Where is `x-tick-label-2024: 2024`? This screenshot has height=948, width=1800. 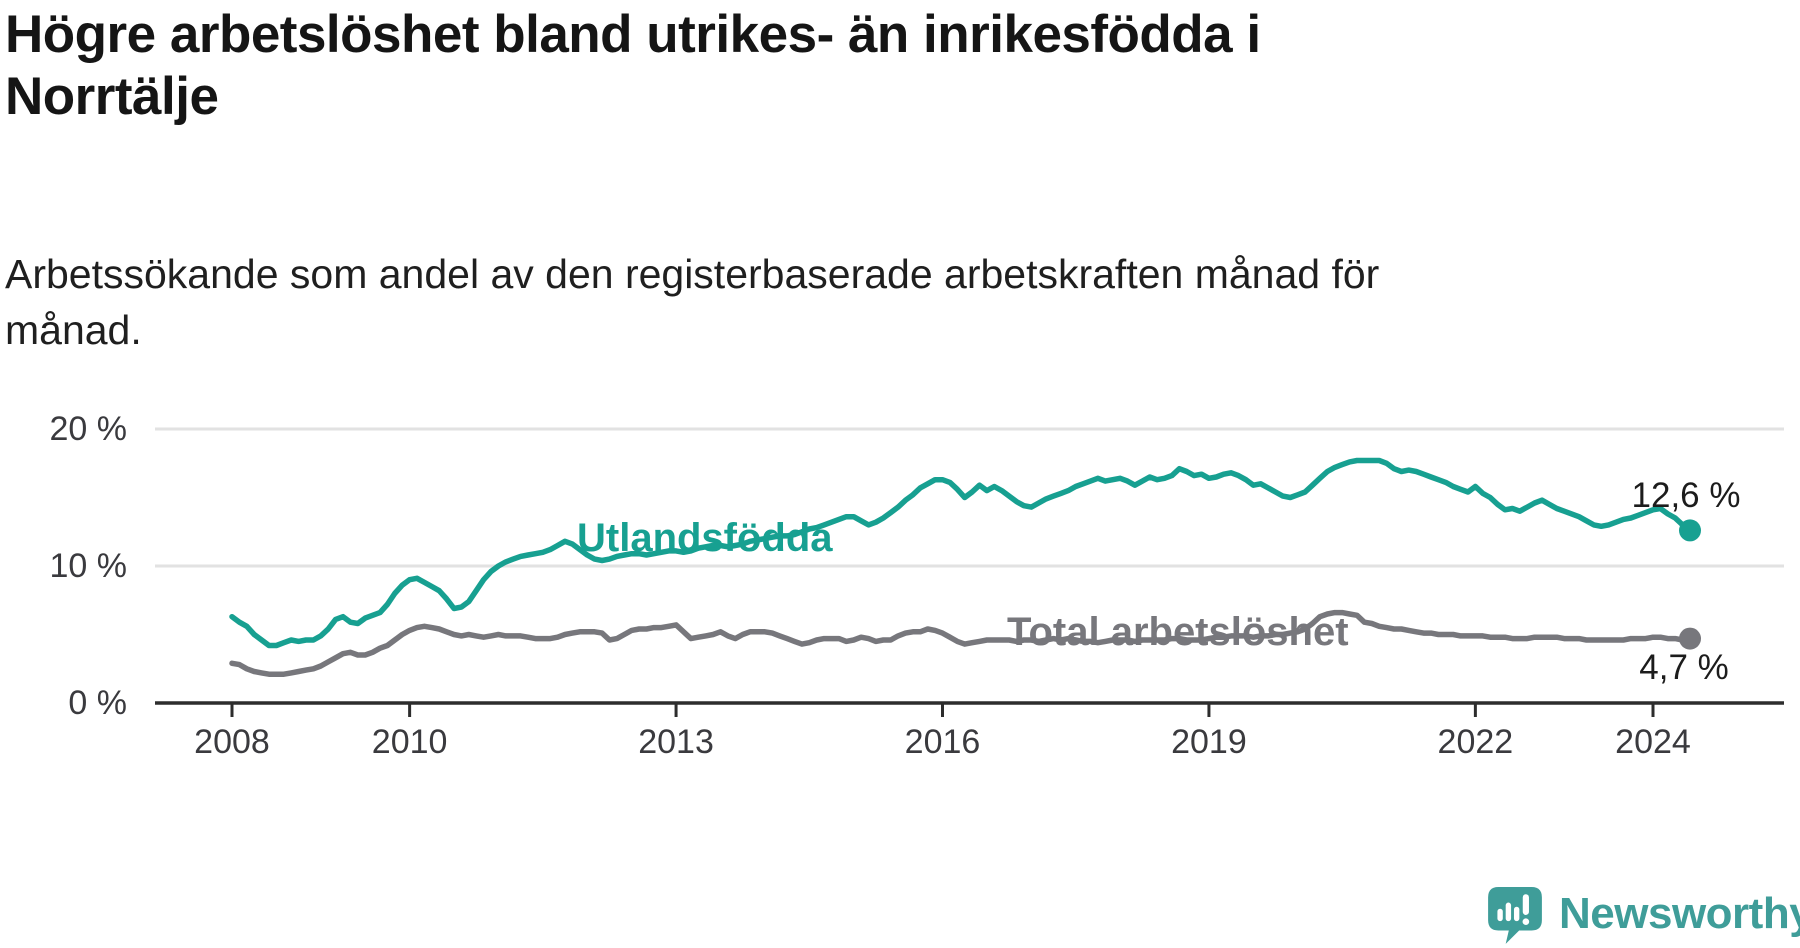
x-tick-label-2024: 2024 is located at coordinates (1653, 742).